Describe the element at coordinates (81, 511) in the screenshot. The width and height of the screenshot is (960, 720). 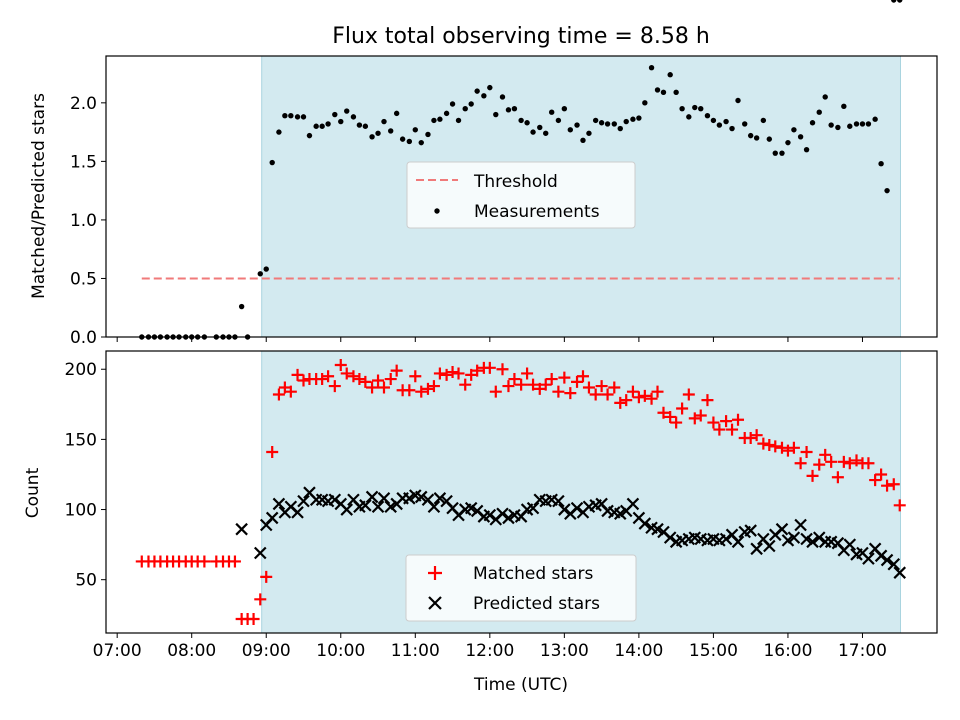
I see `bottom-y-tick-label: 100` at that location.